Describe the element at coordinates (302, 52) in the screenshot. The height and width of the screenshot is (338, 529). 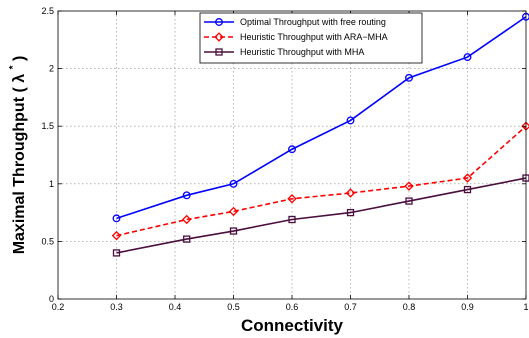
I see `legend-label: Heuristic Throughput with MHA` at that location.